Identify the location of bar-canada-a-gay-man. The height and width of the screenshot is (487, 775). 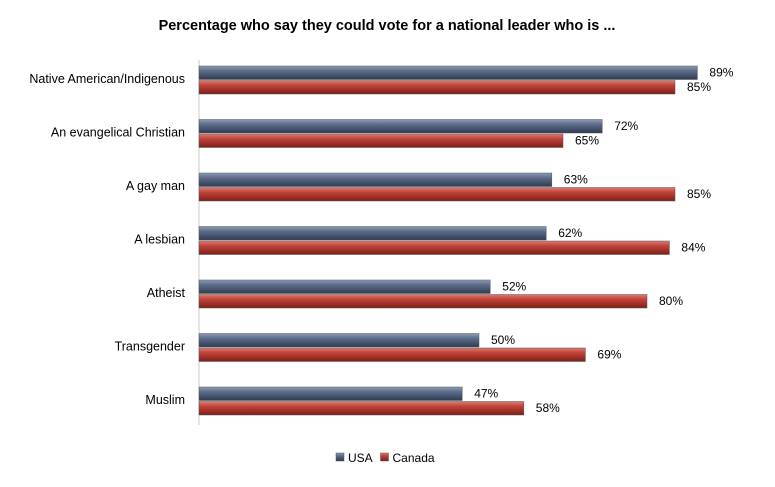
(437, 194).